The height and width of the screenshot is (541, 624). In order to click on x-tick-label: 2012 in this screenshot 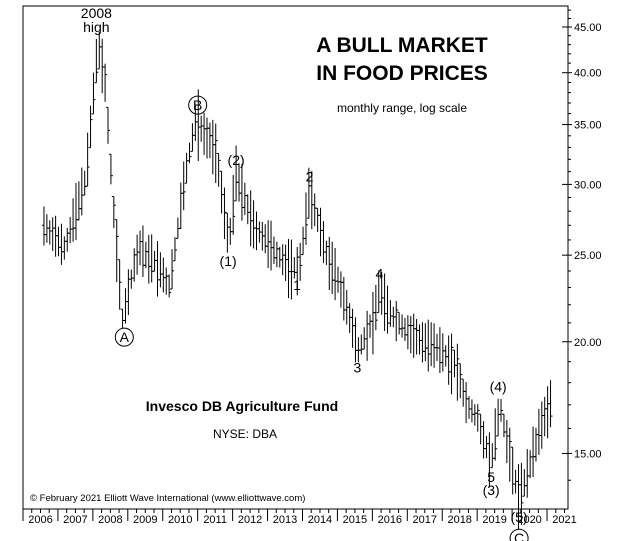, I will do `click(250, 520)`.